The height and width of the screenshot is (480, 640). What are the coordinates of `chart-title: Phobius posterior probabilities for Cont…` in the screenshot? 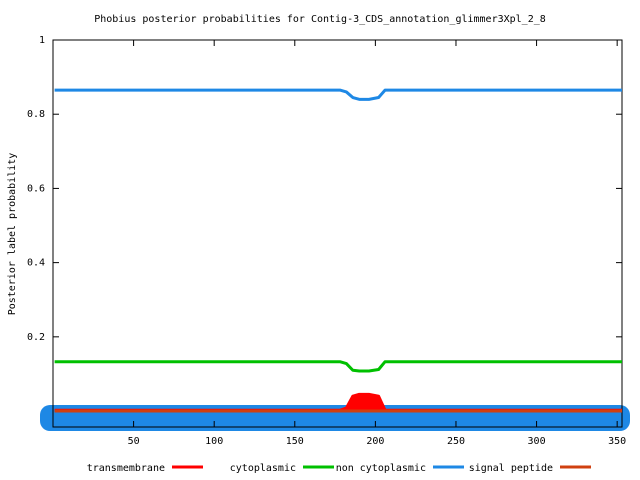 It's located at (320, 19).